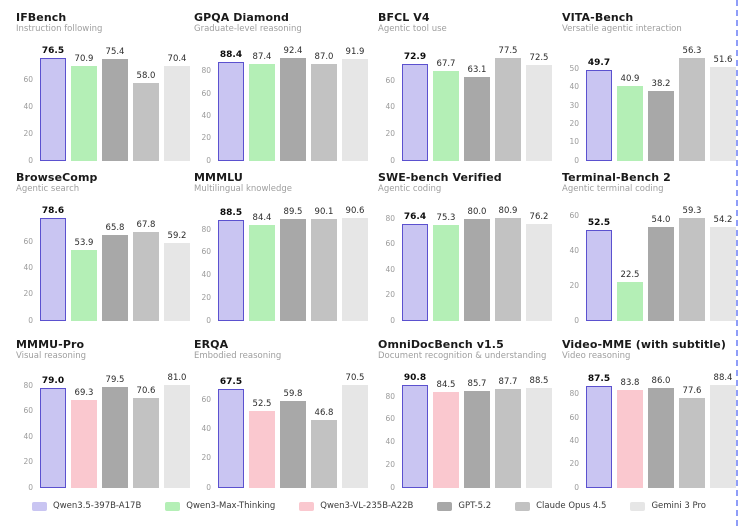 The width and height of the screenshot is (738, 526). I want to click on y-axis-tick-label: 80, so click(206, 71).